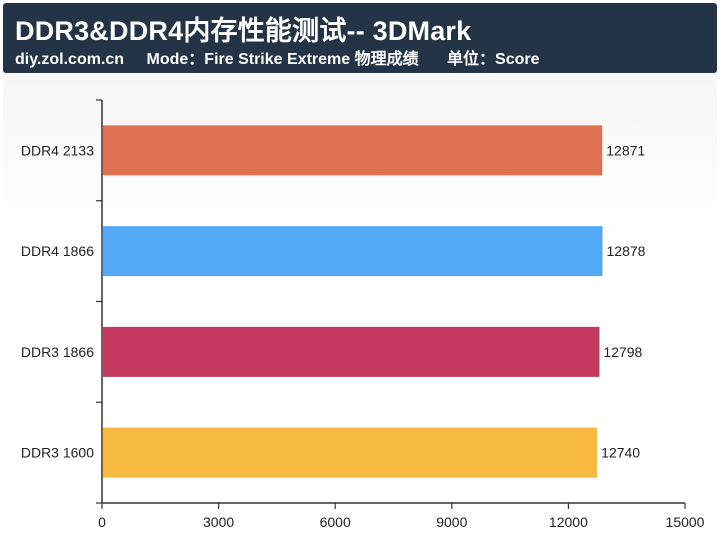 This screenshot has width=720, height=557. Describe the element at coordinates (622, 352) in the screenshot. I see `data-label: 12798` at that location.